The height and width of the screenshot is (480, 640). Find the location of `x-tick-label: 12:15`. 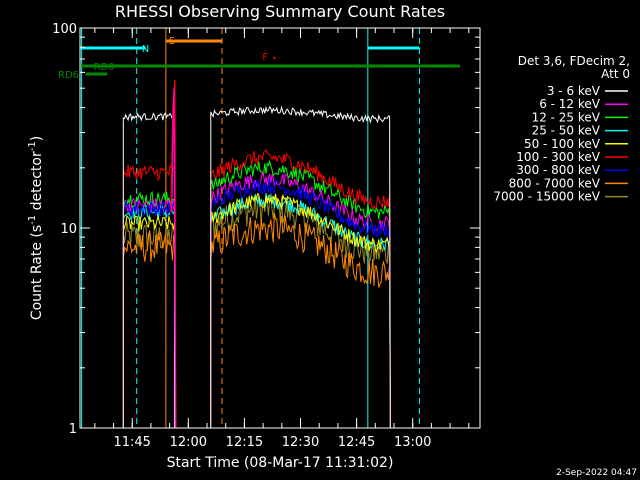

x-tick-label: 12:15 is located at coordinates (244, 442).